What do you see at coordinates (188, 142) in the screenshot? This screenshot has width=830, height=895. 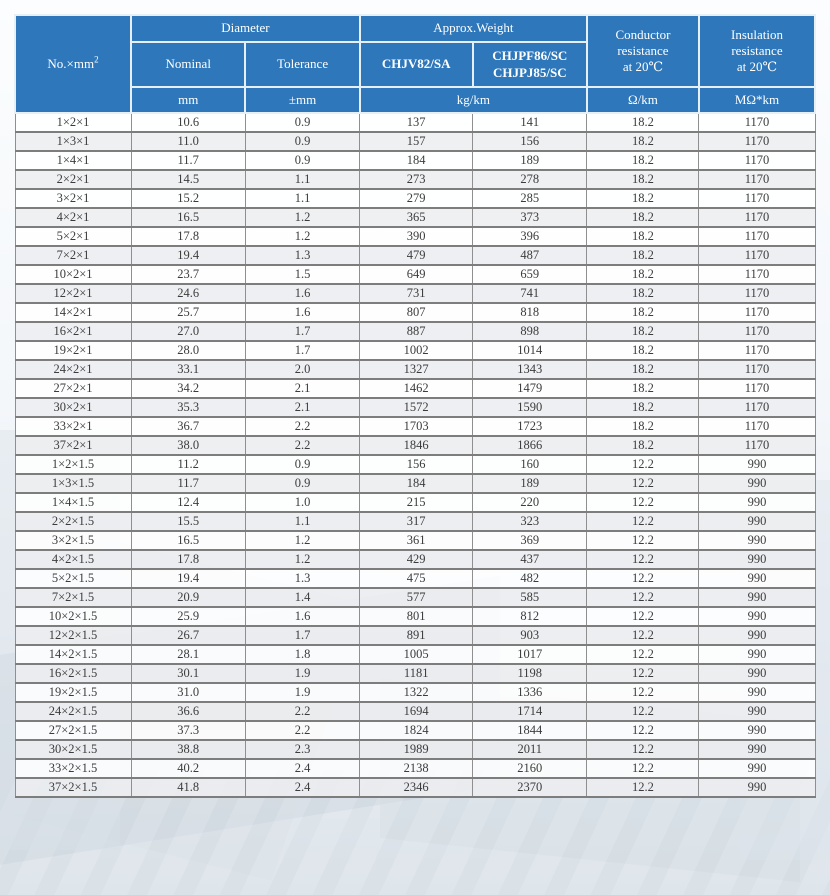 I see `cell: 11.0` at bounding box center [188, 142].